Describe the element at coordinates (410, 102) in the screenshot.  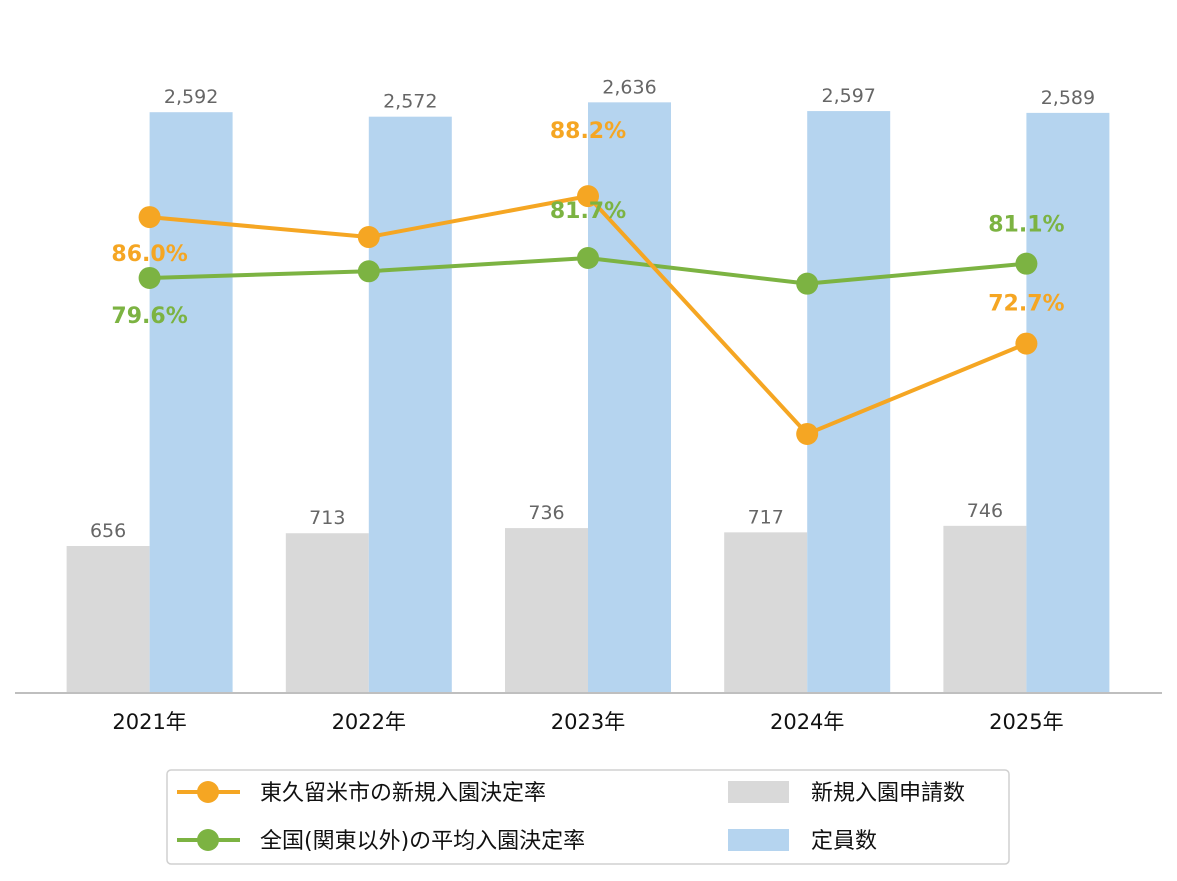
I see `bar-label-capacity: 2,572` at that location.